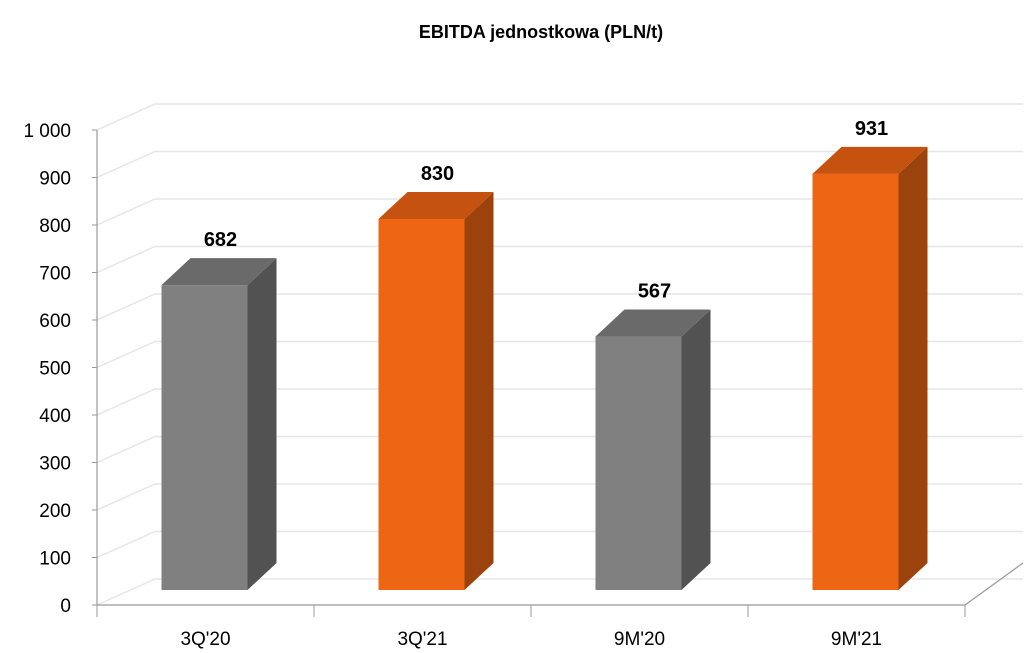  What do you see at coordinates (55, 464) in the screenshot?
I see `y-tick-label: 300` at bounding box center [55, 464].